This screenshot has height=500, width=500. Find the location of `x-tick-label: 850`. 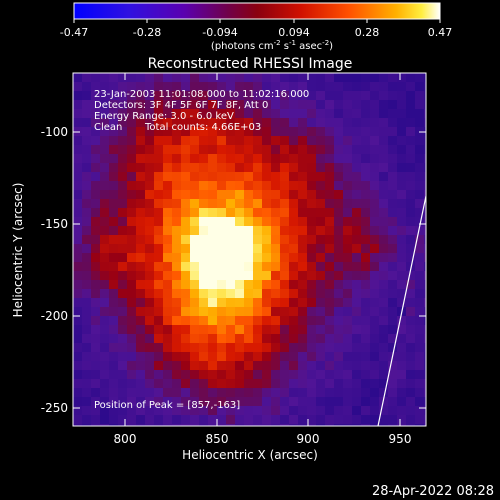

x-tick-label: 850 is located at coordinates (217, 439).